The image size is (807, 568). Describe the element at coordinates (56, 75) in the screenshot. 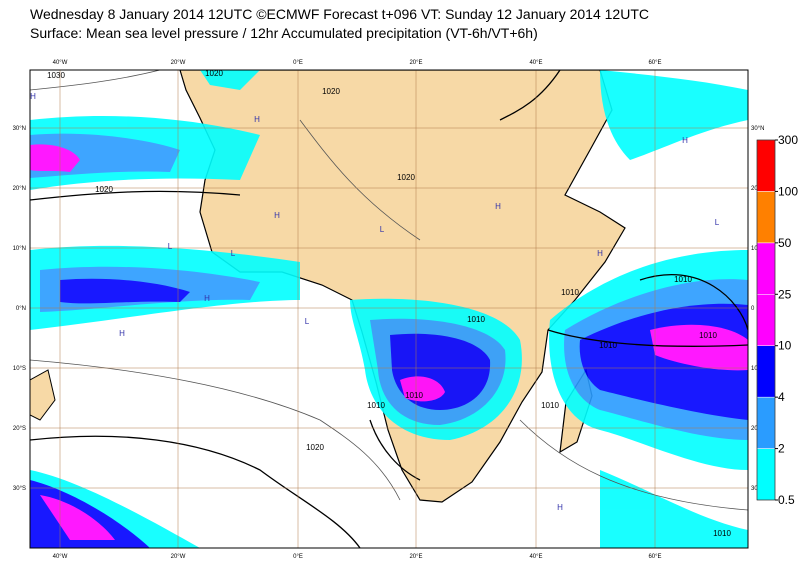

I see `isobar-label: 1030` at that location.